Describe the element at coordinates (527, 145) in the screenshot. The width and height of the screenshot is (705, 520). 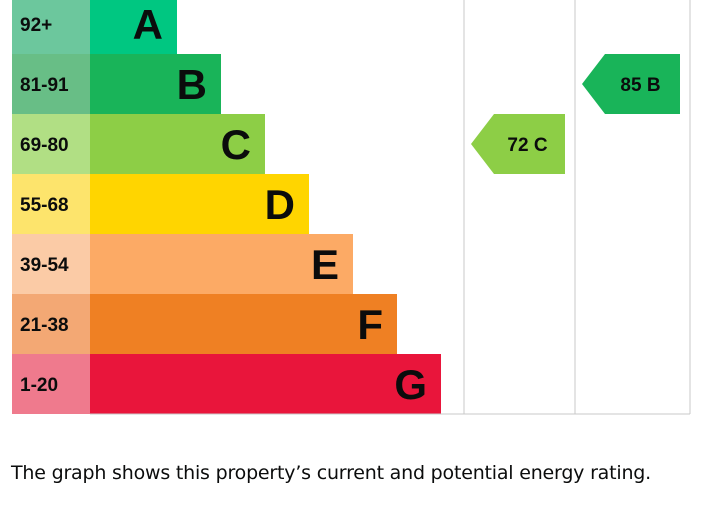
I see `current-rating-label: 72 C` at that location.